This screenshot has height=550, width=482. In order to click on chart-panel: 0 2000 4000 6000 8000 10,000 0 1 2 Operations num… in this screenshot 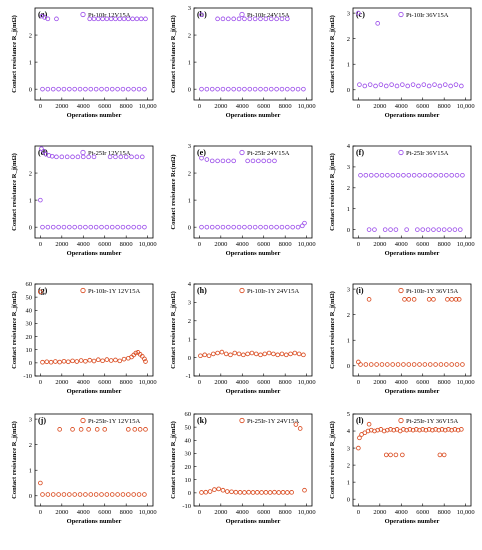, I will do `click(84, 201)`.